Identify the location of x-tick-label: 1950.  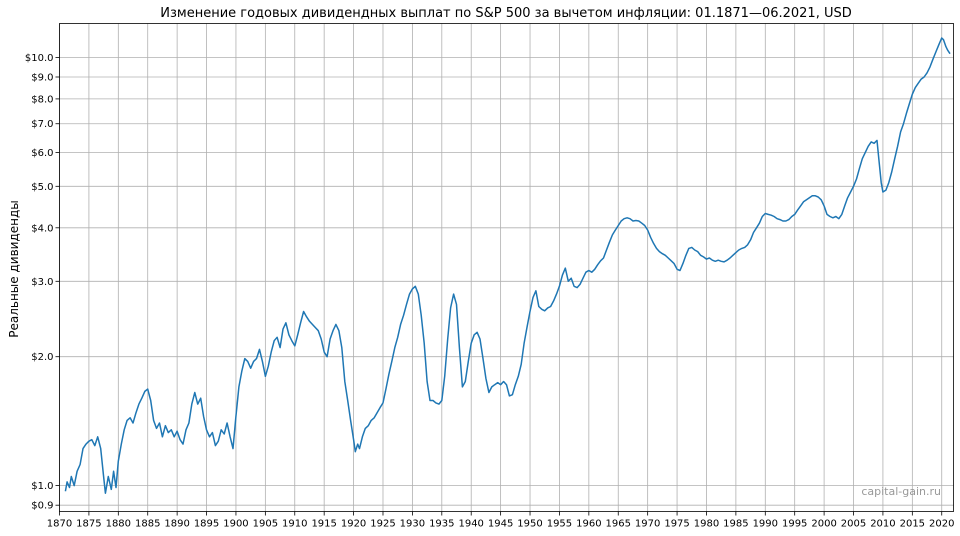
(529, 524).